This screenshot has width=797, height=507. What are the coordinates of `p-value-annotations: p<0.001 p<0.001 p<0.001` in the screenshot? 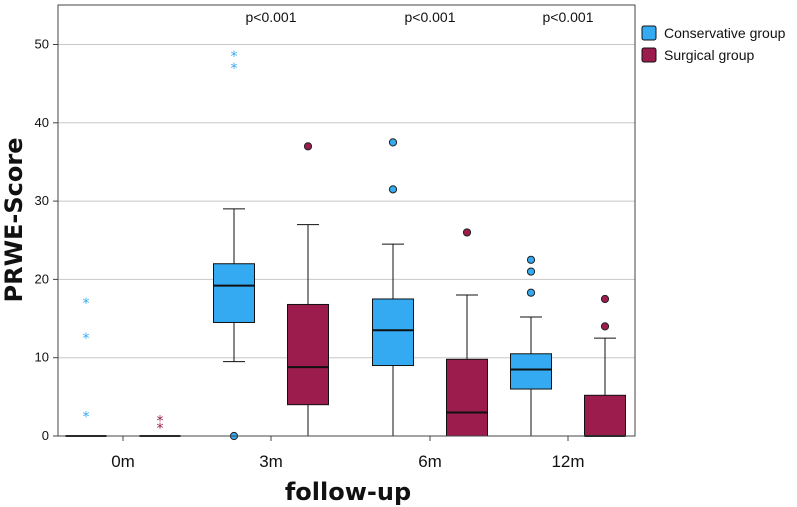 It's located at (420, 17).